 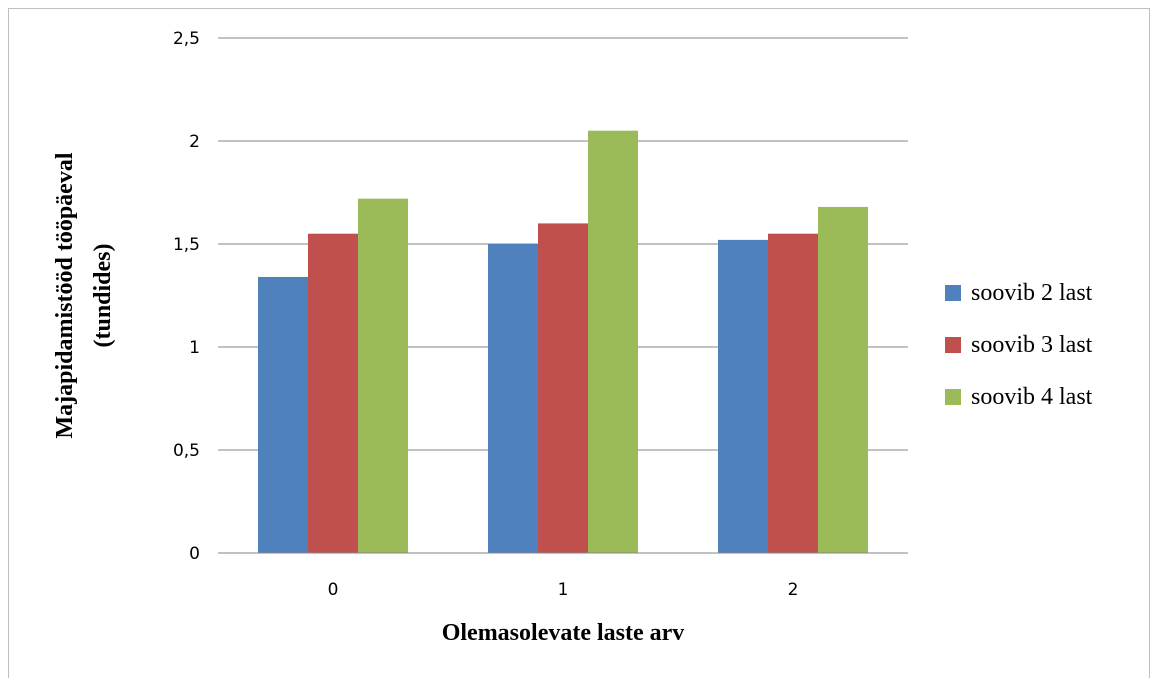 I want to click on y-tick-label: 1,5, so click(x=186, y=245).